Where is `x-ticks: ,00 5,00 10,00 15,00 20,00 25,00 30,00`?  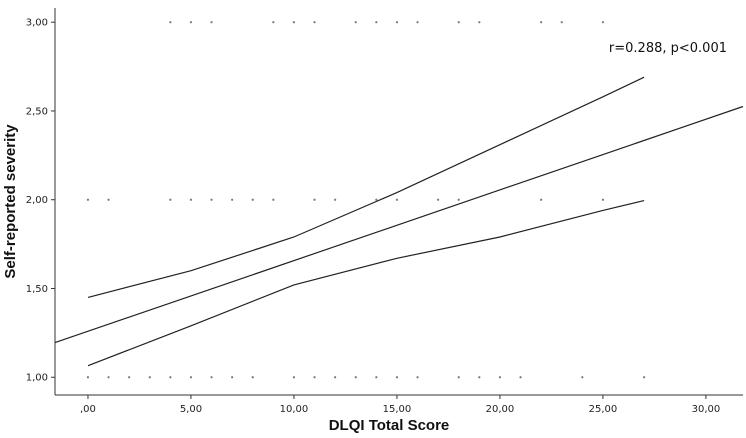 x-ticks: ,00 5,00 10,00 15,00 20,00 25,00 30,00 is located at coordinates (400, 405).